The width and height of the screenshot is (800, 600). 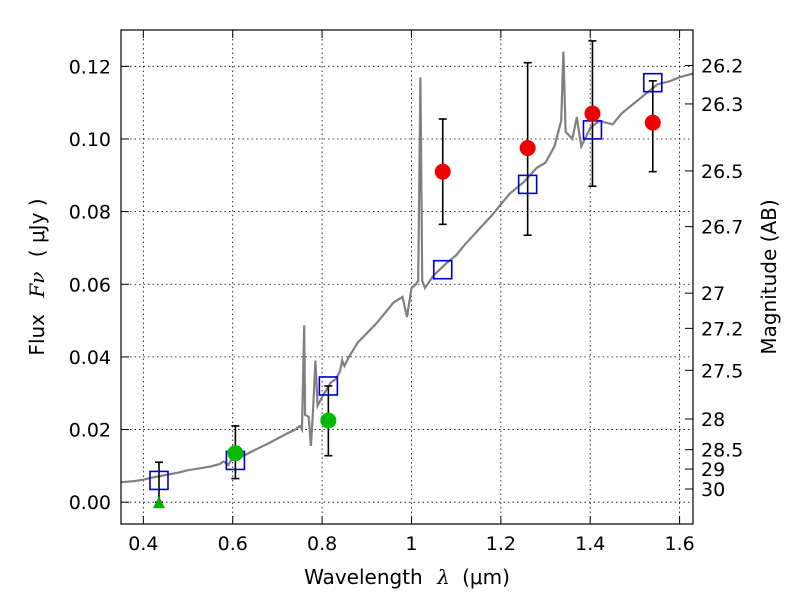 What do you see at coordinates (90, 431) in the screenshot?
I see `y-tick-label: 0.02` at bounding box center [90, 431].